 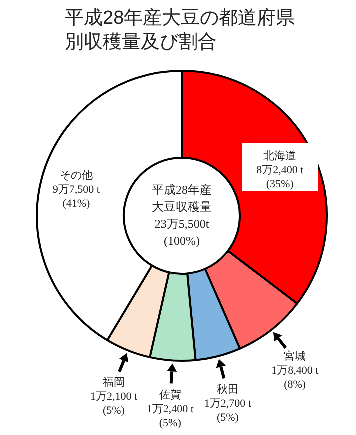 What do you see at coordinates (295, 377) in the screenshot?
I see `data-label: 1万8,400 t (8%)` at bounding box center [295, 377].